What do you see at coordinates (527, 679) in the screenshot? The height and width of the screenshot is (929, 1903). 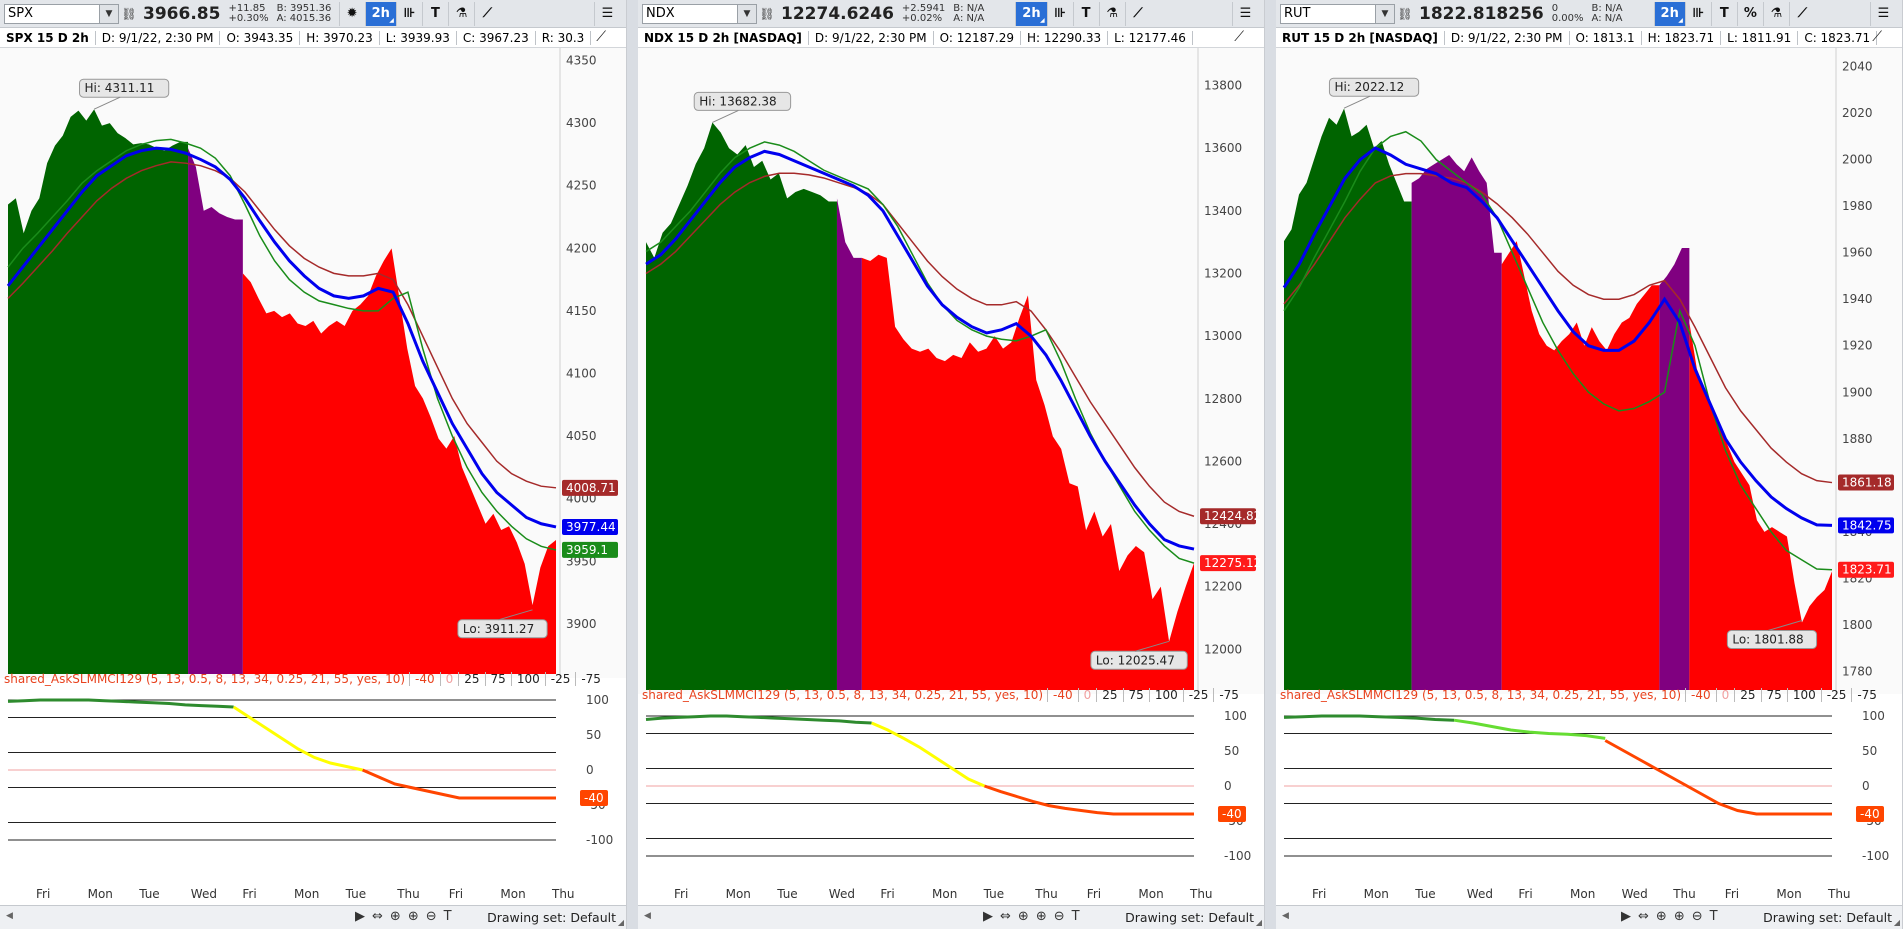 I see `indicator-value: 100` at bounding box center [527, 679].